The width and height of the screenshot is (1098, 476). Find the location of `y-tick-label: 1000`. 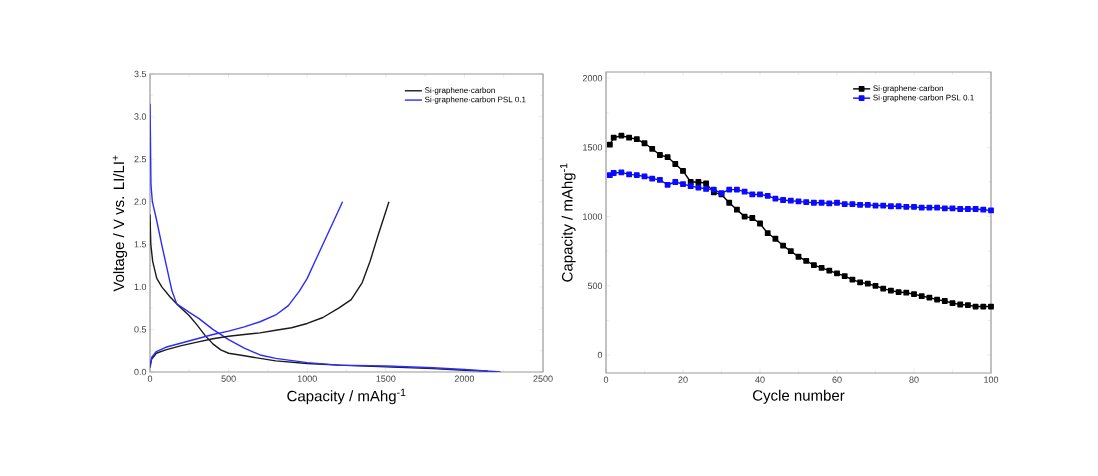

y-tick-label: 1000 is located at coordinates (593, 216).